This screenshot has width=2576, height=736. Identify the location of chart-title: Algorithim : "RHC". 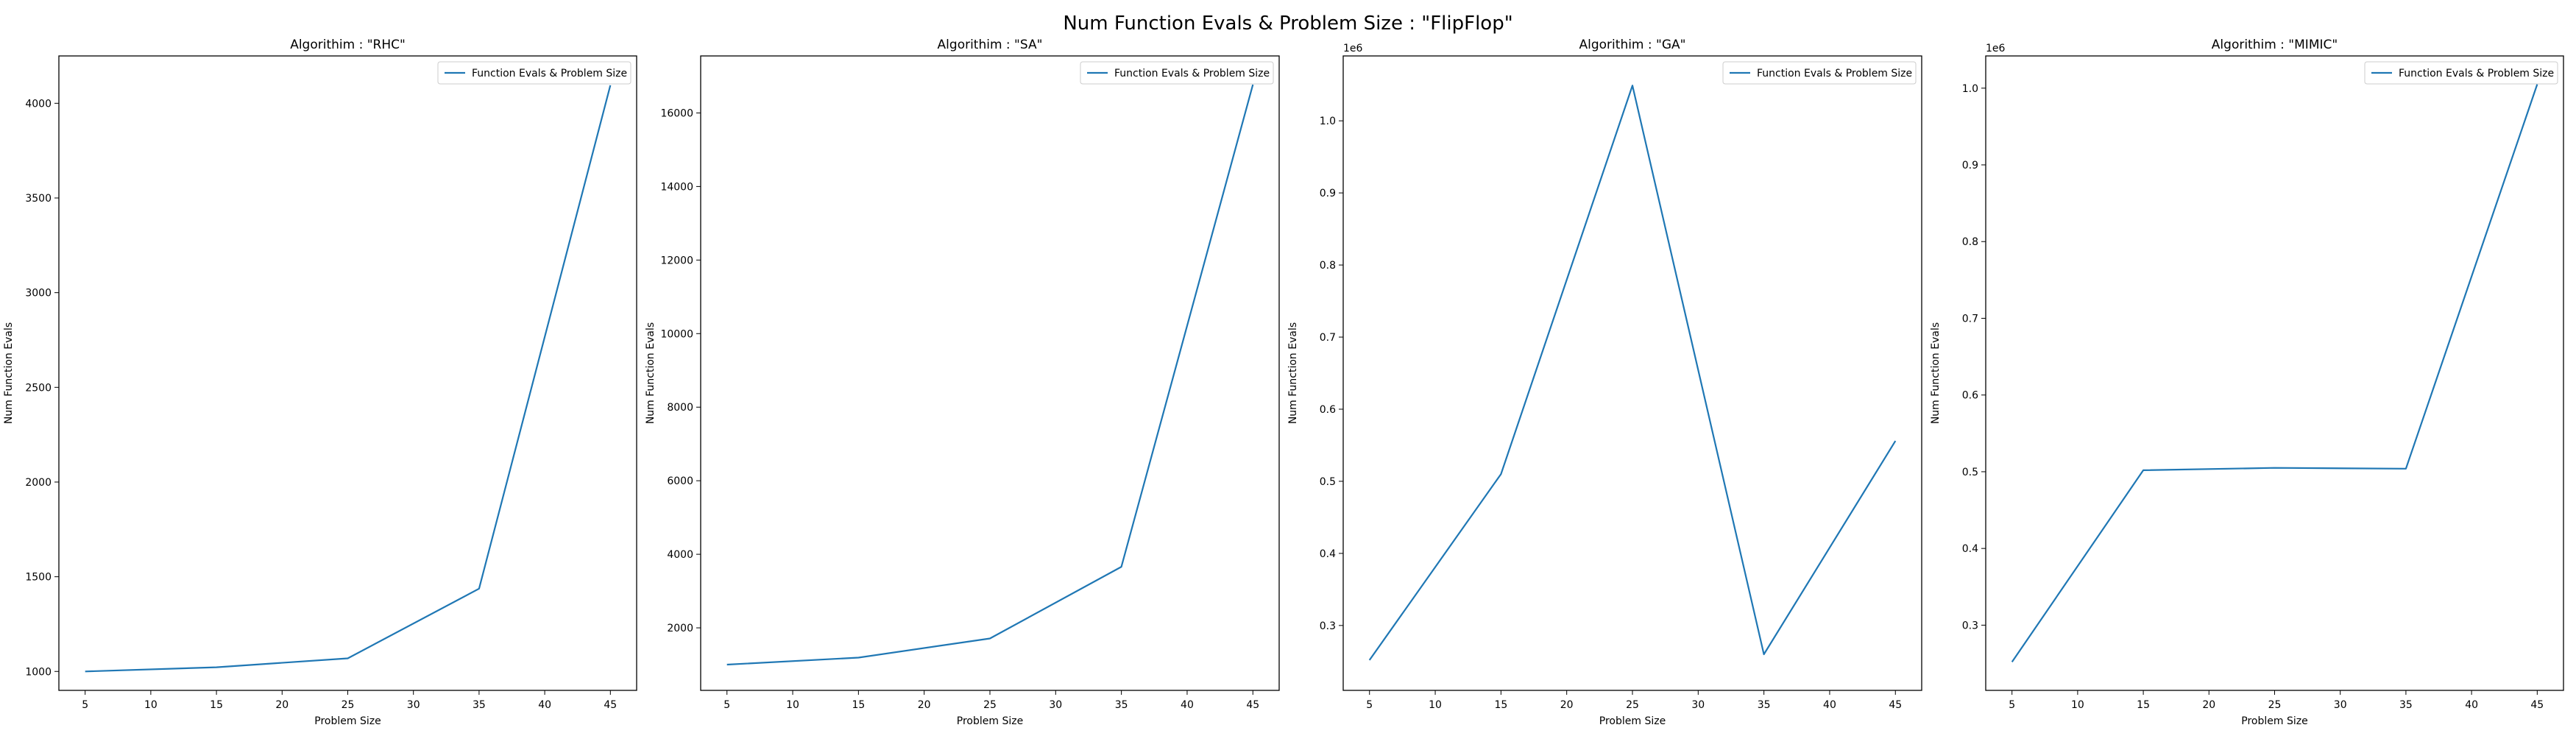
(348, 45).